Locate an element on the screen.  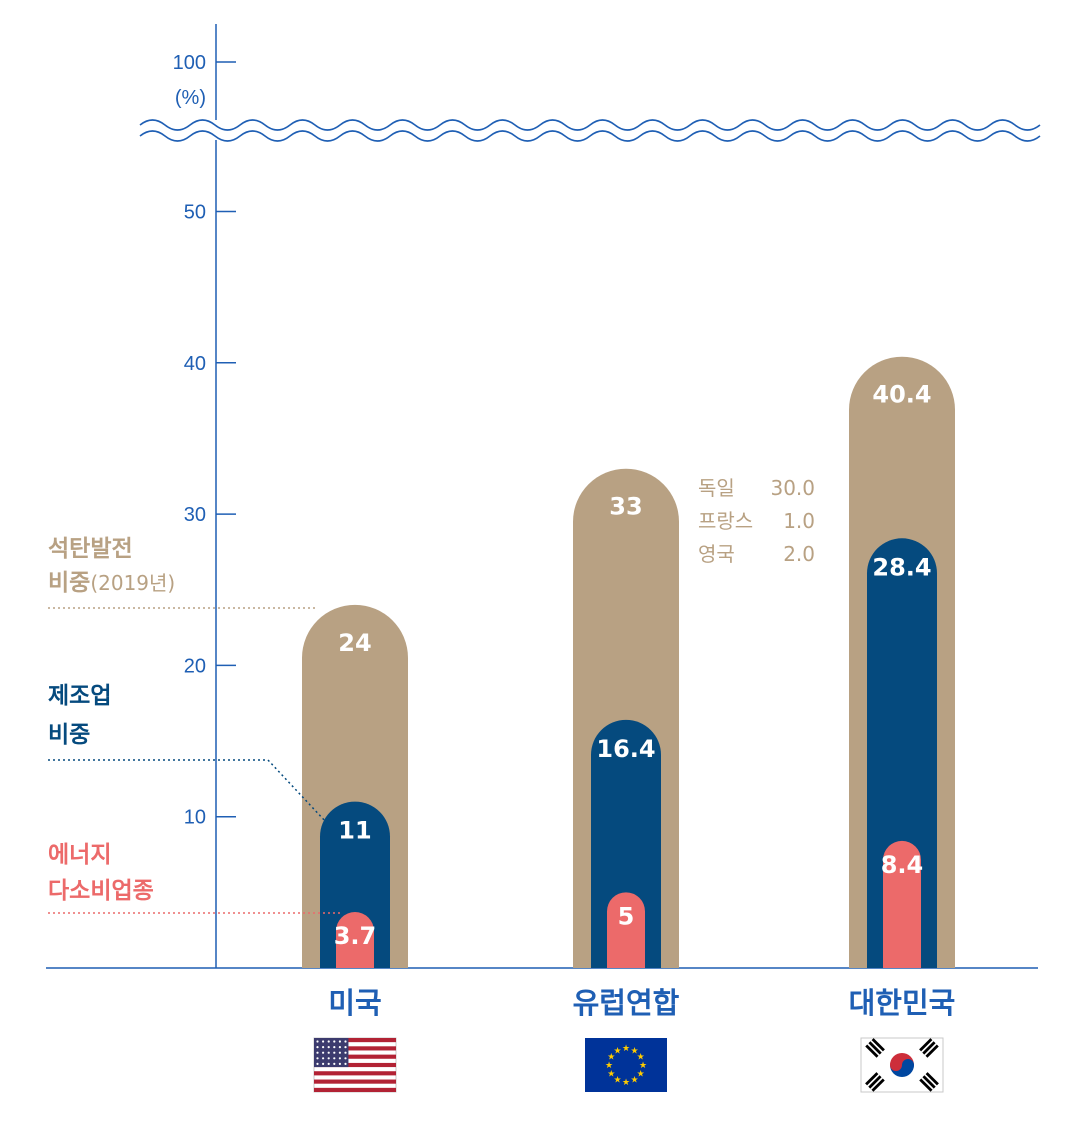
eu-flag-icon: ★ ★★★★★★★★★★★ is located at coordinates (626, 1065).